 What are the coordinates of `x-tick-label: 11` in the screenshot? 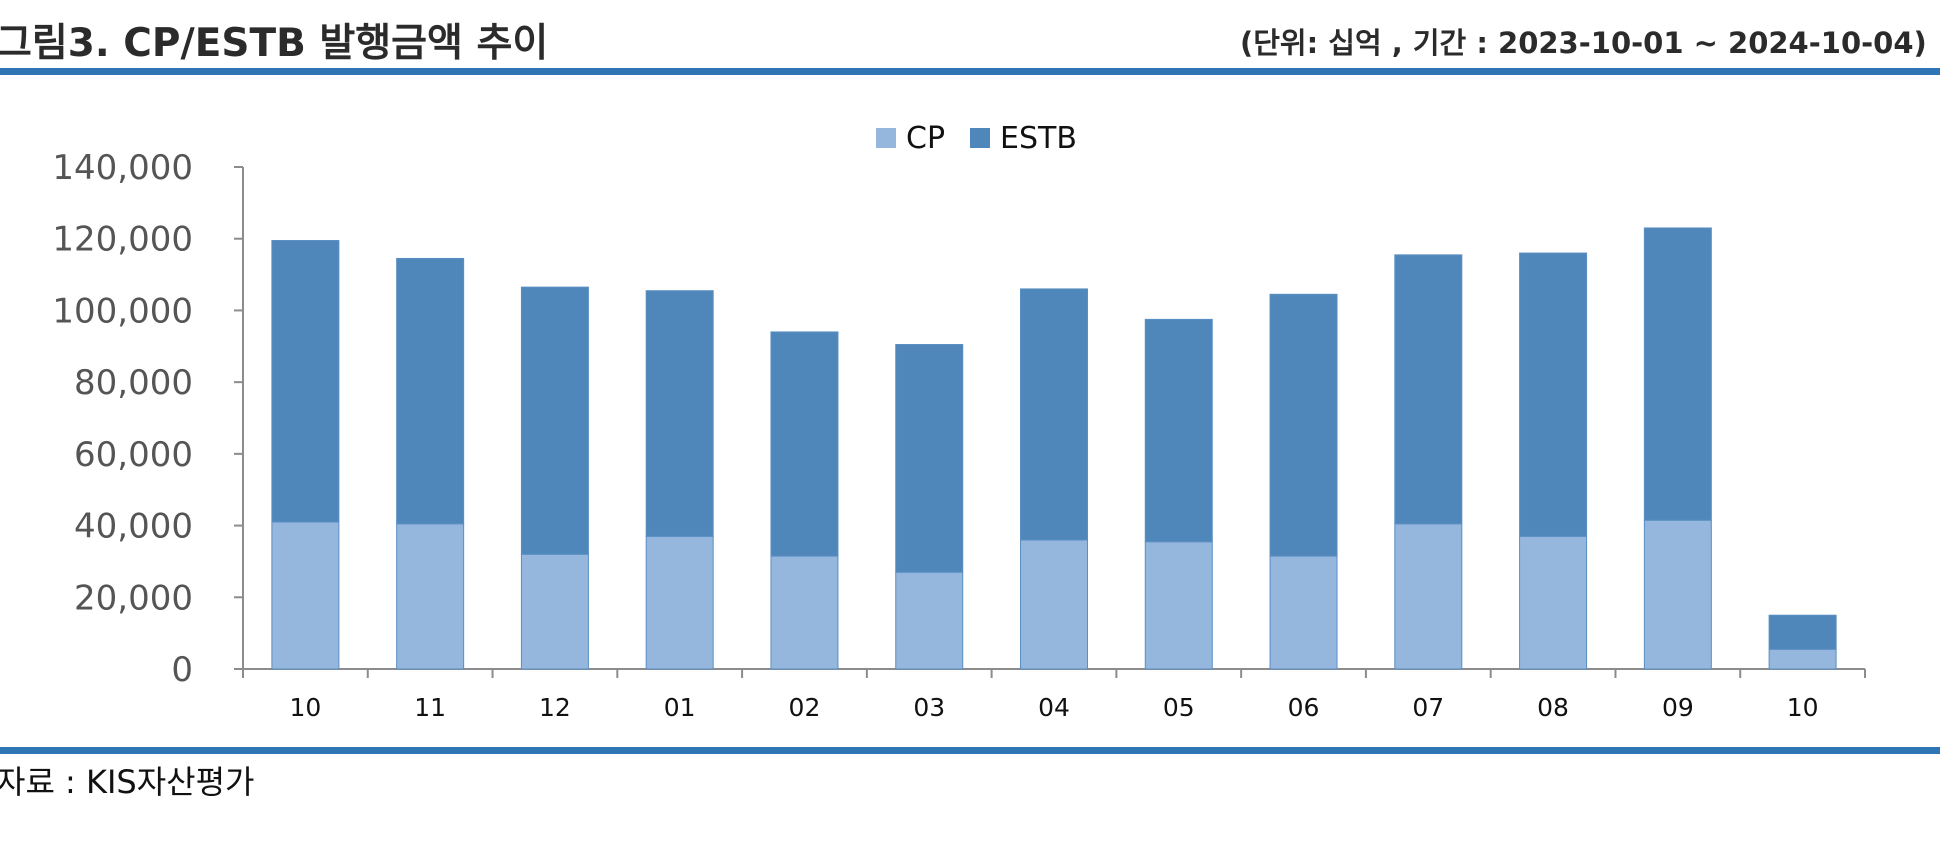 It's located at (430, 707).